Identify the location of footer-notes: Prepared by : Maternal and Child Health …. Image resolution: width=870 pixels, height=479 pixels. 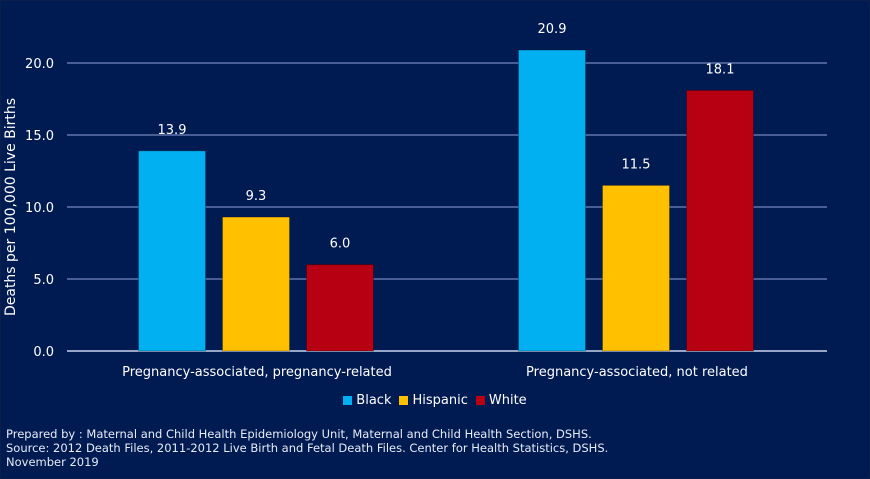
(307, 448).